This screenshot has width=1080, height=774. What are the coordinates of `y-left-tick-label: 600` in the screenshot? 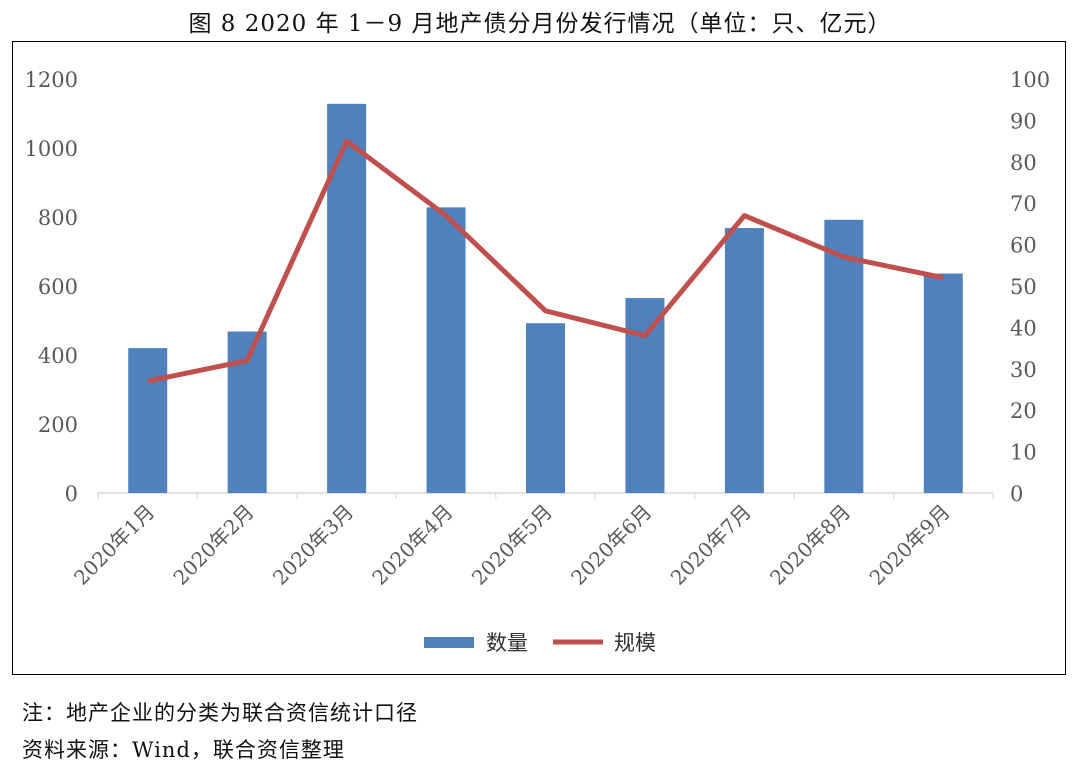 It's located at (58, 287).